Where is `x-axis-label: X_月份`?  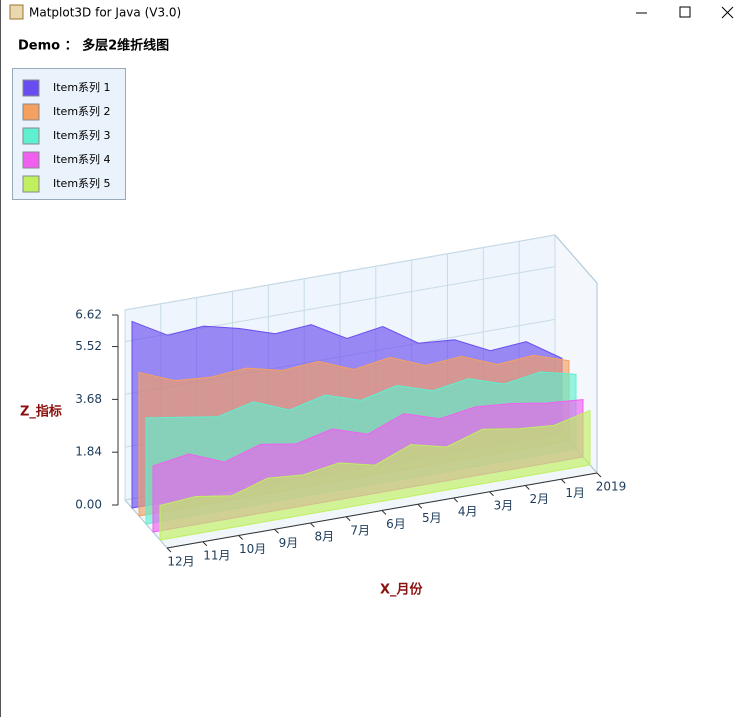
x-axis-label: X_月份 is located at coordinates (402, 590).